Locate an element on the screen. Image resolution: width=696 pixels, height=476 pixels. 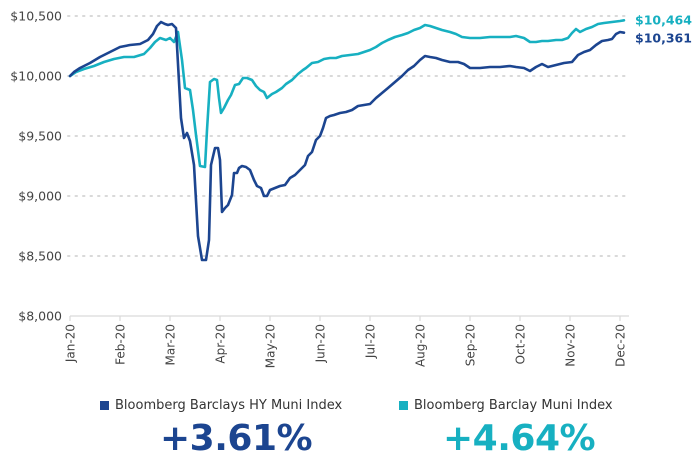
x-tick-label: May-20 is located at coordinates (271, 346).